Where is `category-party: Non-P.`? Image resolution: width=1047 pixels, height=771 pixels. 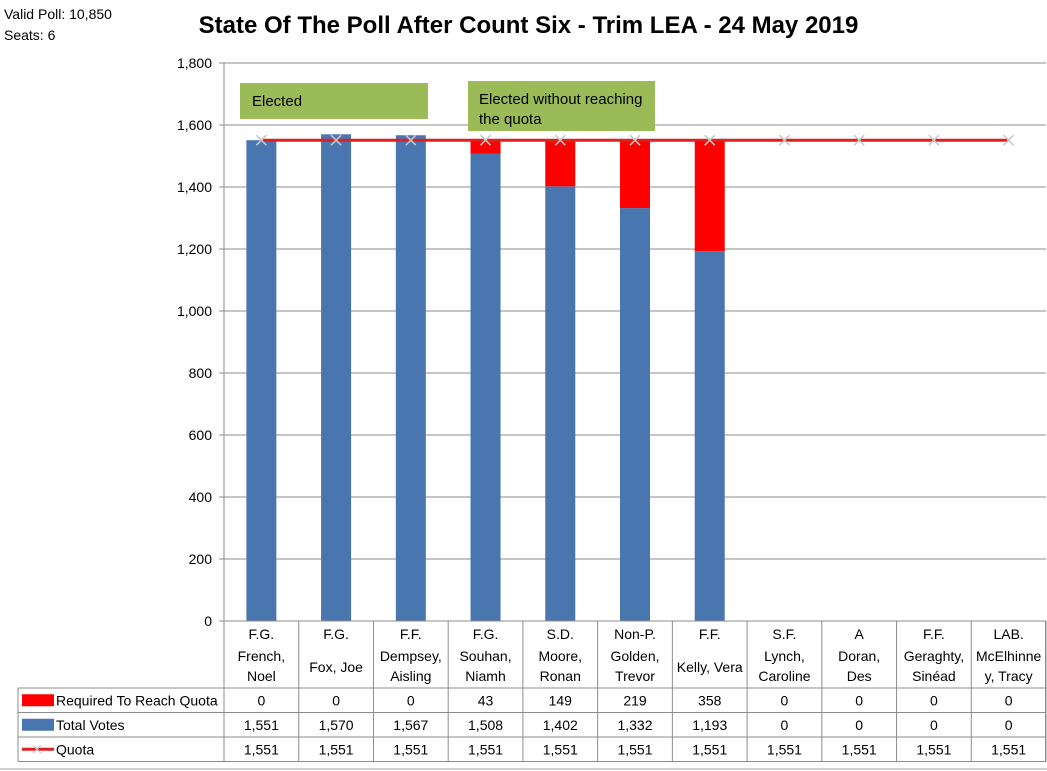
category-party: Non-P. is located at coordinates (635, 634).